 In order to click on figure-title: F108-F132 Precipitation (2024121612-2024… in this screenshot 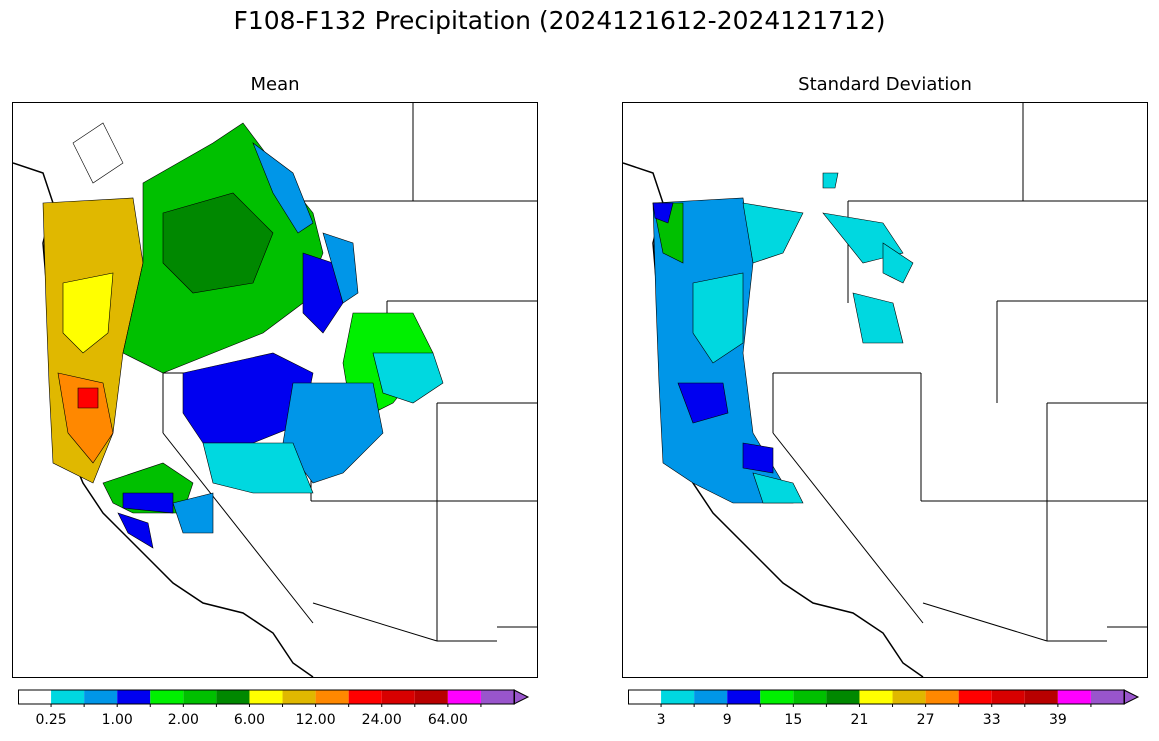, I will do `click(559, 20)`.